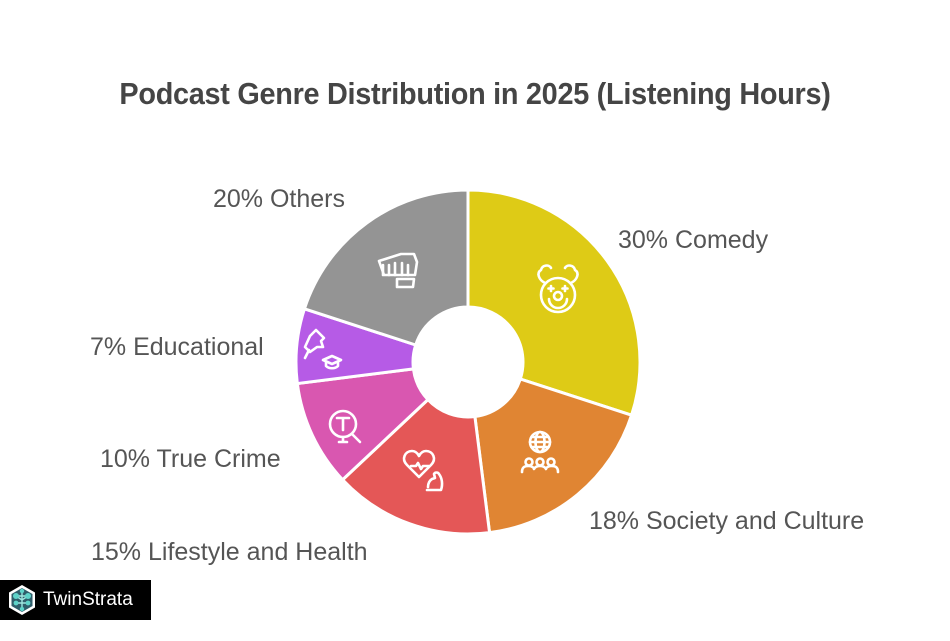  What do you see at coordinates (558, 289) in the screenshot?
I see `clown-face-icon` at bounding box center [558, 289].